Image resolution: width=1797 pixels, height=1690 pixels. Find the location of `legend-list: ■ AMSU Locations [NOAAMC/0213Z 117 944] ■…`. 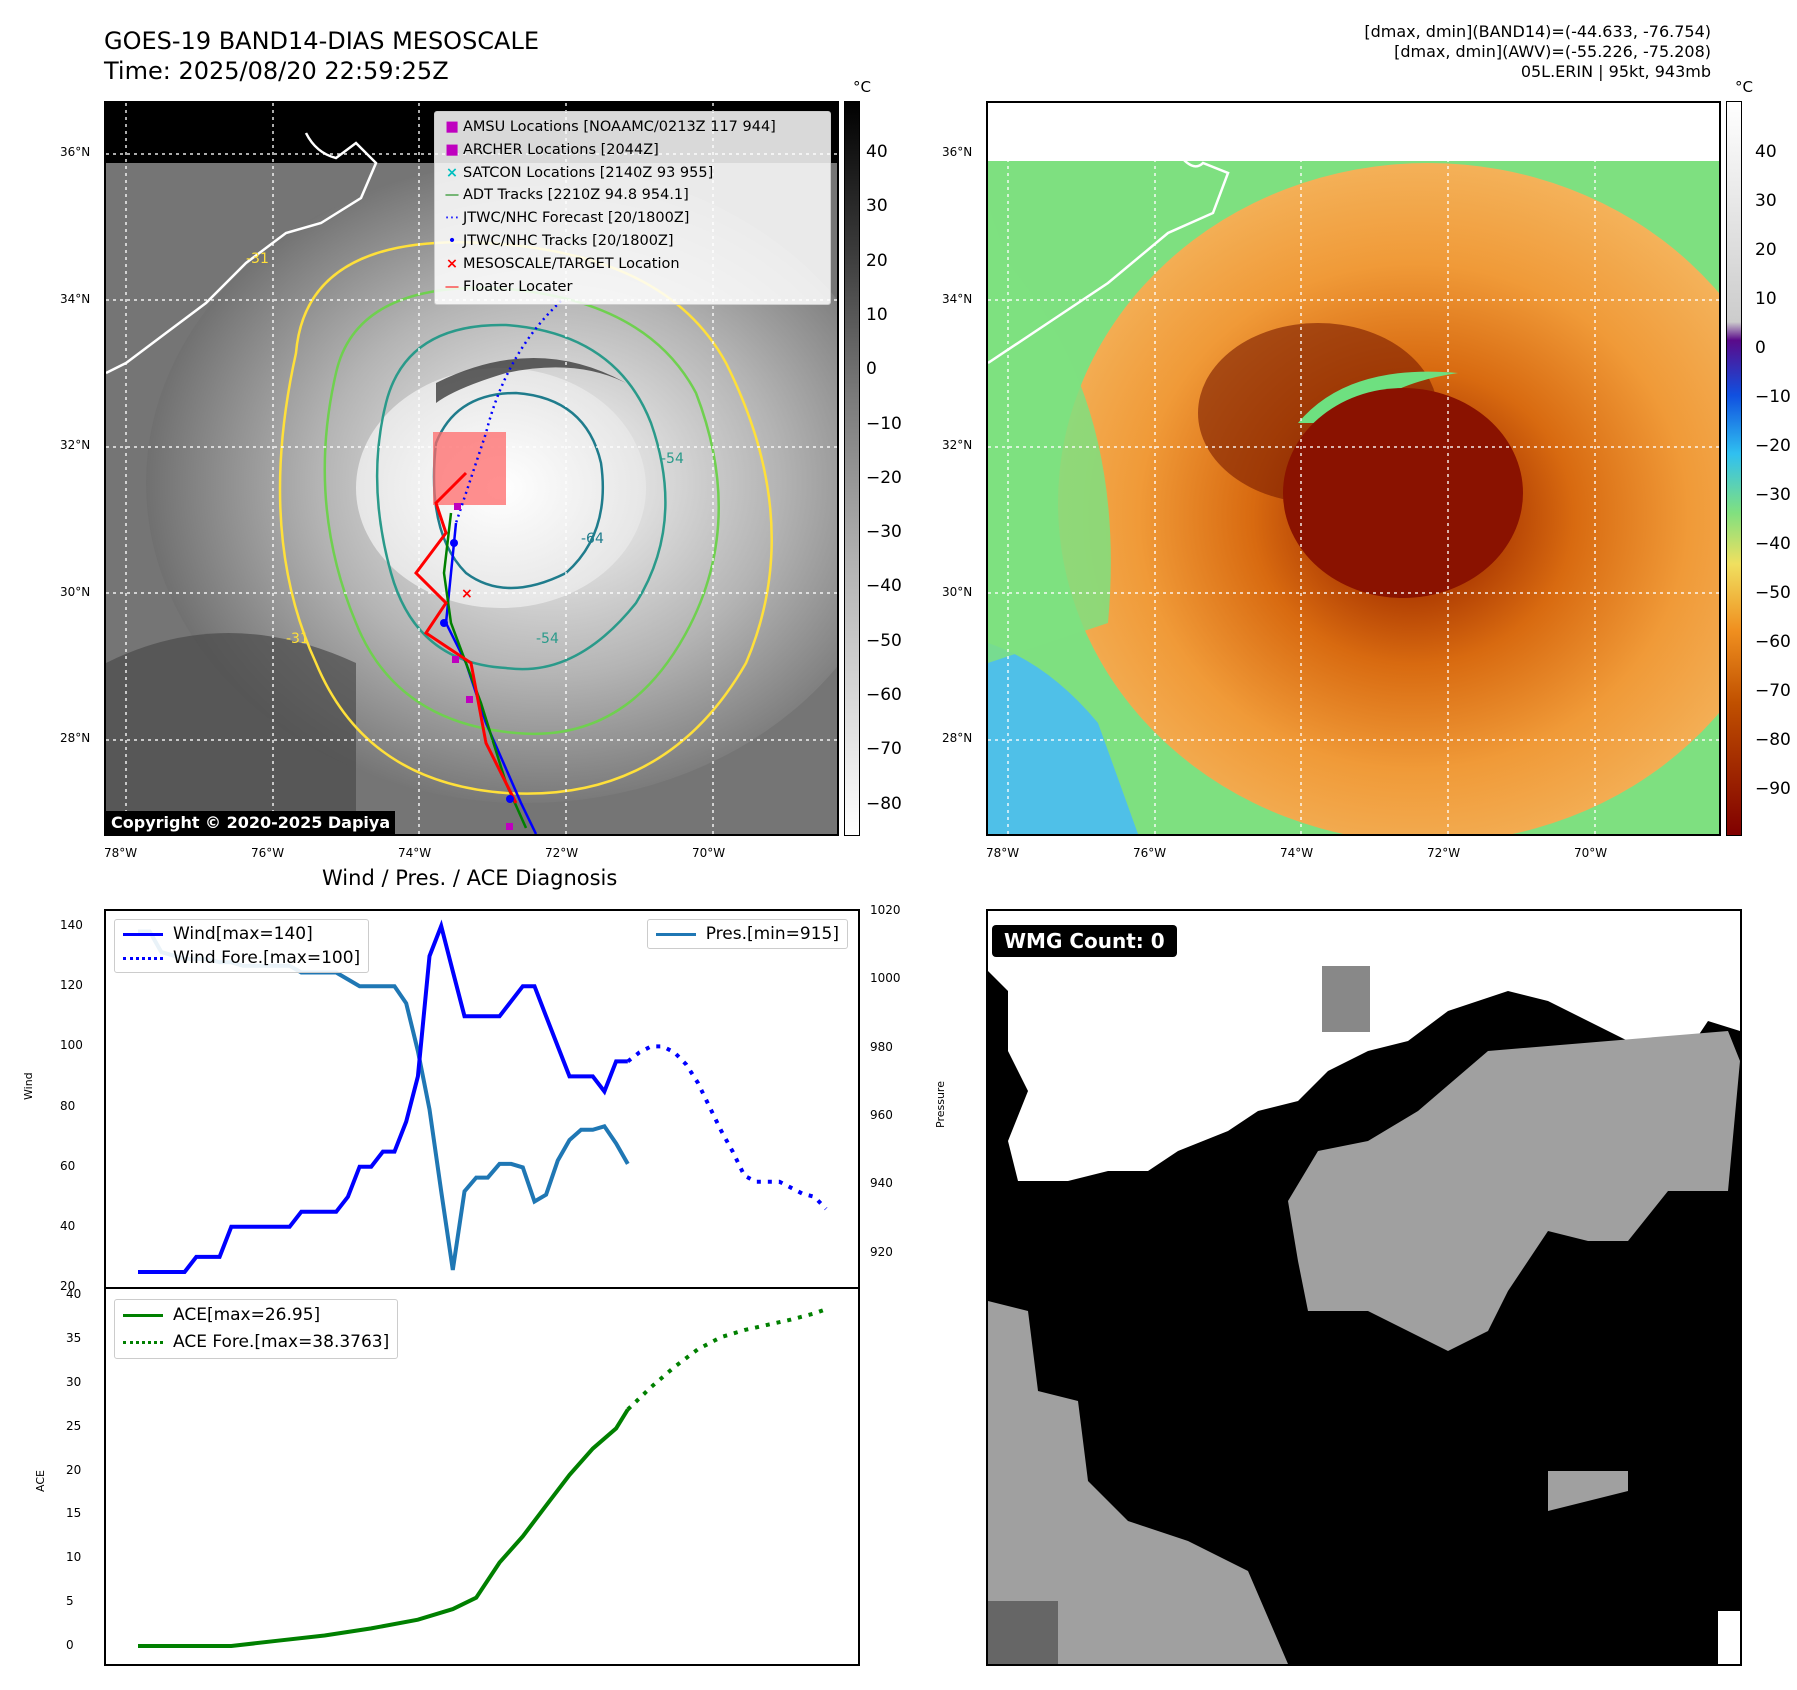

legend-list: ■ AMSU Locations [NOAAMC/0213Z 117 944] ■… is located at coordinates (608, 207).